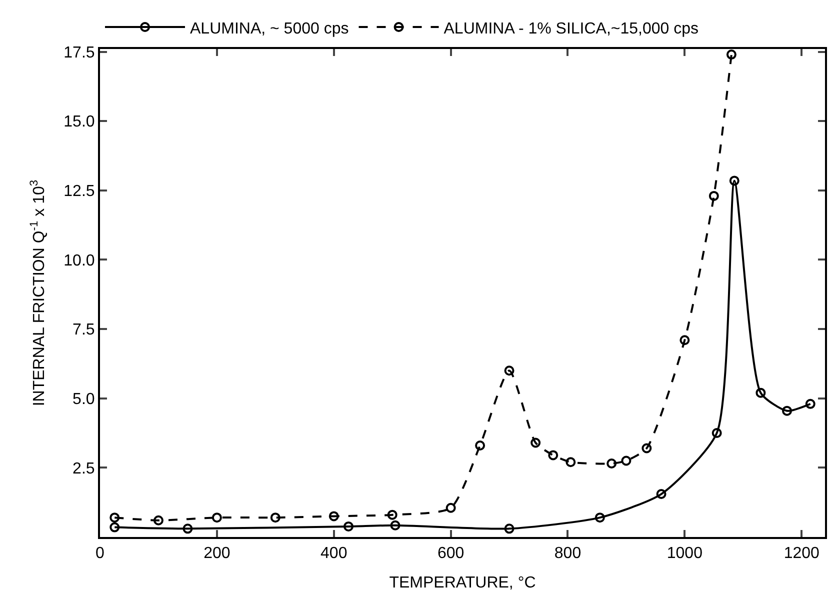 This screenshot has width=837, height=607. What do you see at coordinates (83, 330) in the screenshot?
I see `y-tick-label: 7.5` at bounding box center [83, 330].